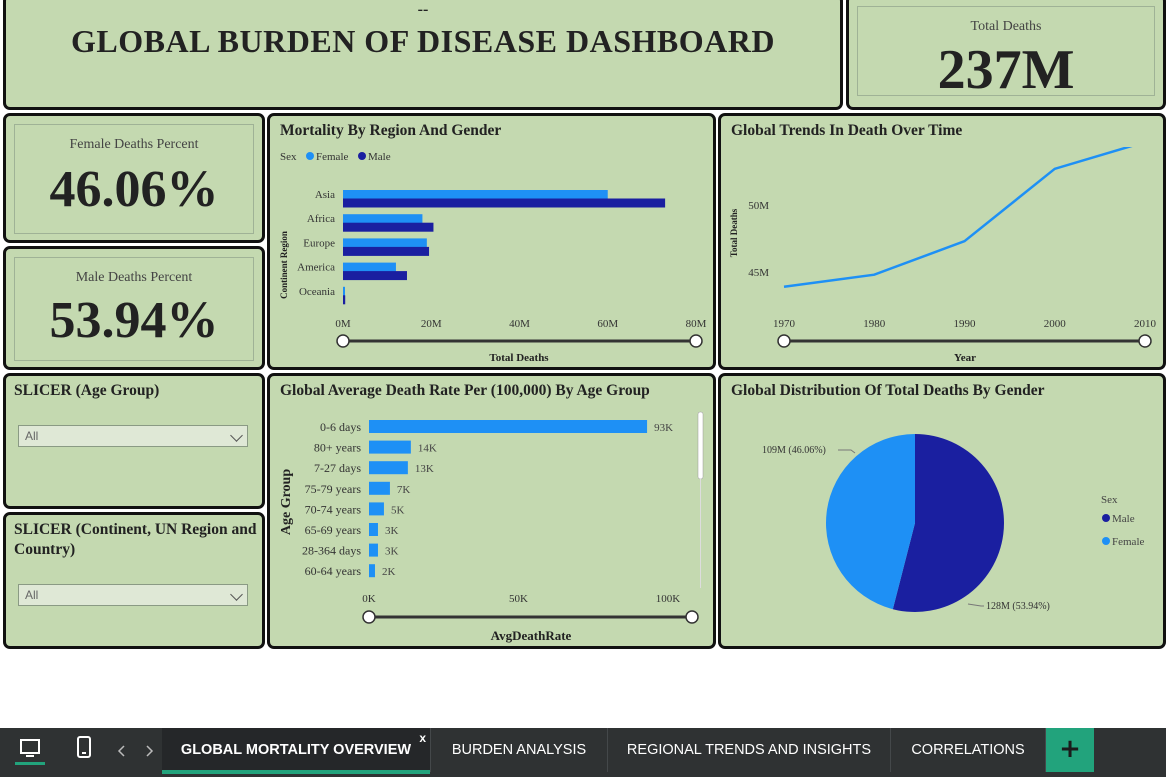 This screenshot has height=777, width=1166. Describe the element at coordinates (317, 292) in the screenshot. I see `category-label: Oceania` at that location.